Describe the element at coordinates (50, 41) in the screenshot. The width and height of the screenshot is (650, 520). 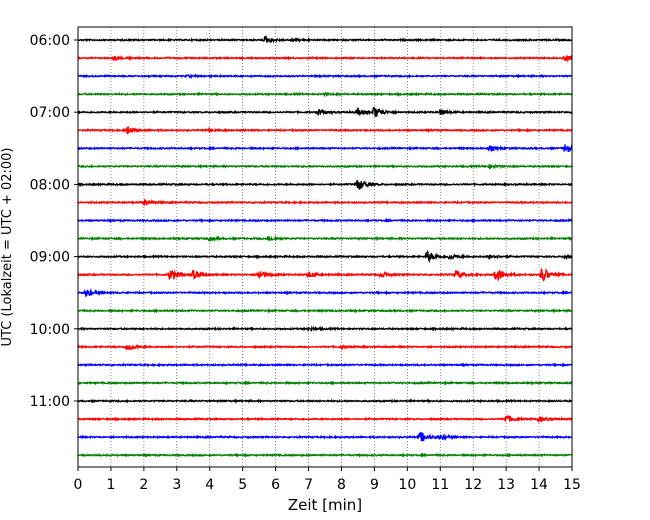
I see `y-tick-label: 06:00` at that location.